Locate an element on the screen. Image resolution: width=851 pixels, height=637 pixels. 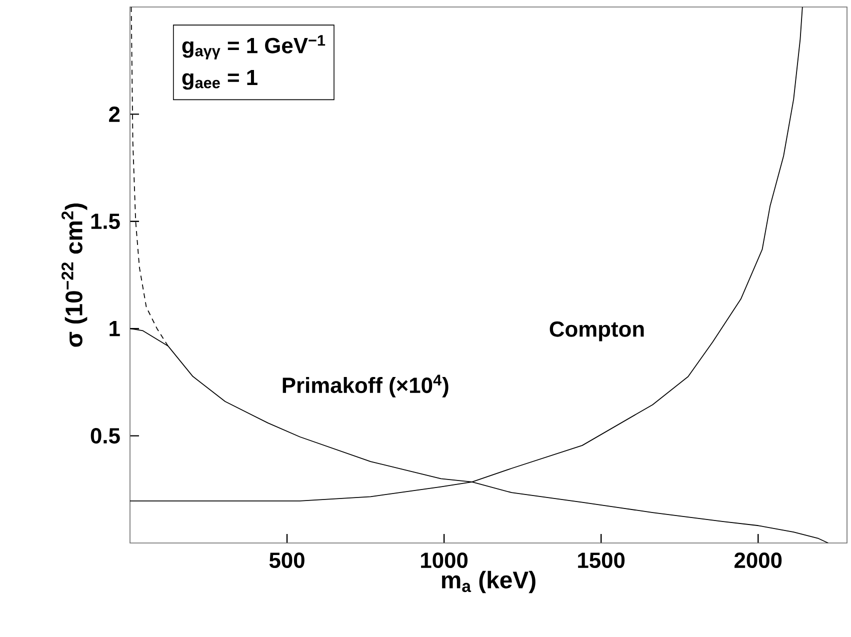
annotation: g$_{aγγ}$ = 1 GeV$^{−1}$ is located at coordinates (254, 47).